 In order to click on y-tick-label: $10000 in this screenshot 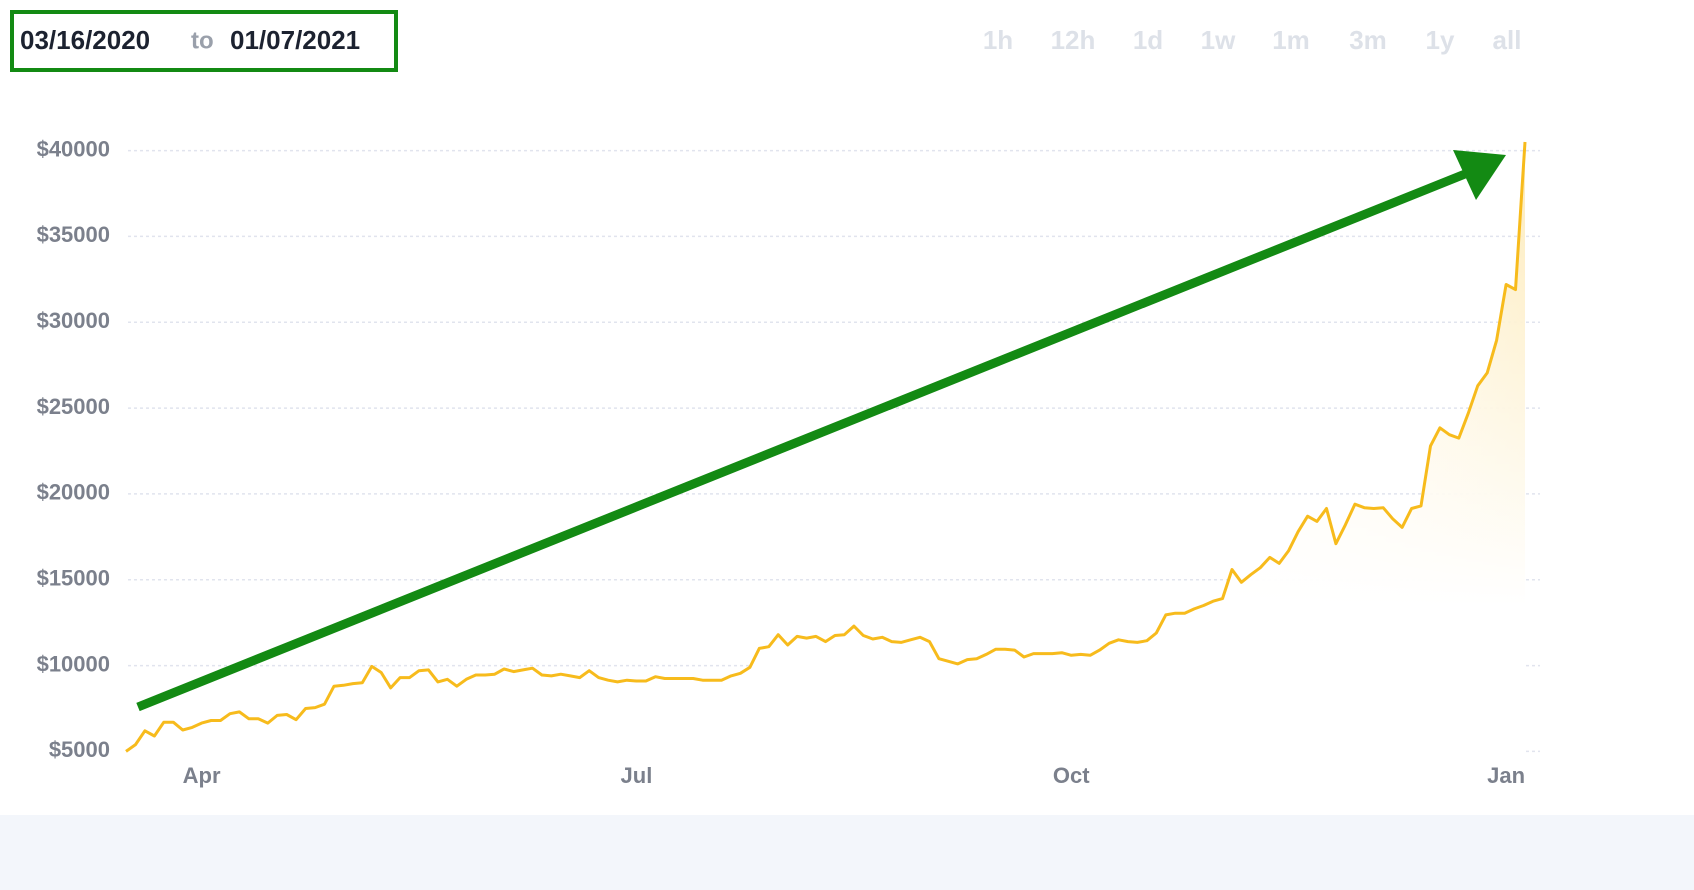, I will do `click(73, 663)`.